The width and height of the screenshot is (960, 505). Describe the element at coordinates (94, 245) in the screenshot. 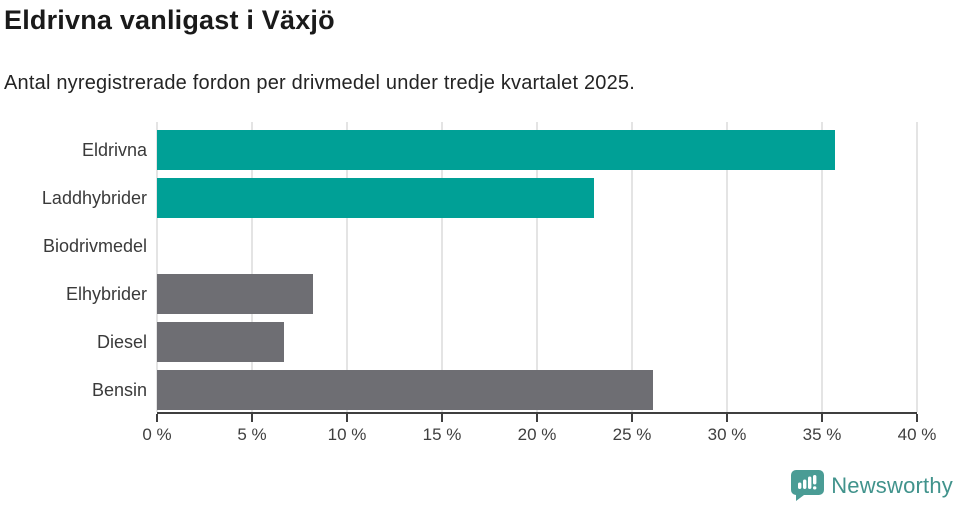

I see `category-label-biodrivmedel: Biodrivmedel` at that location.